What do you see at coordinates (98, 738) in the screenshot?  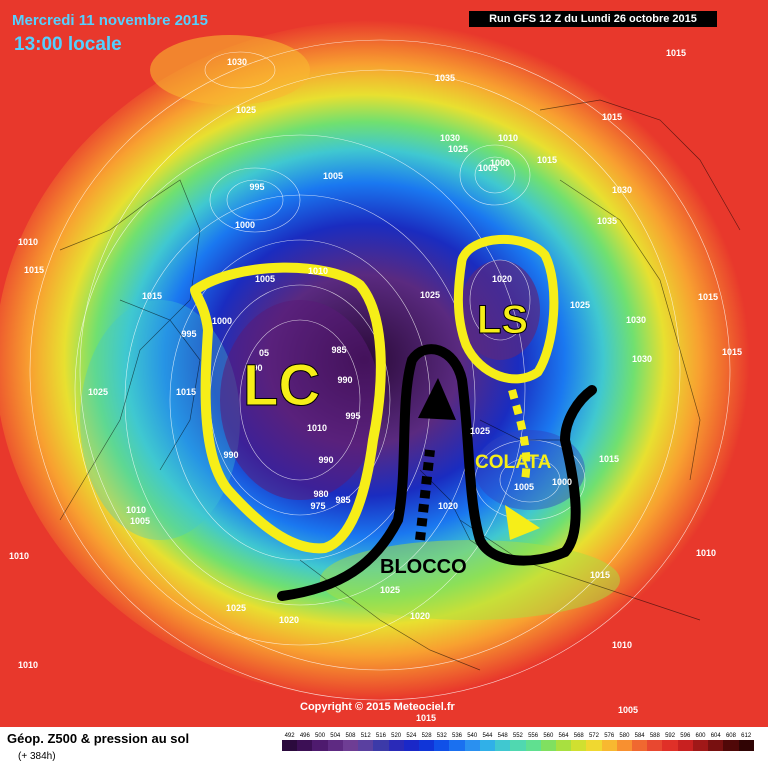 I see `legend-title: Géop. Z500 & pression au sol` at bounding box center [98, 738].